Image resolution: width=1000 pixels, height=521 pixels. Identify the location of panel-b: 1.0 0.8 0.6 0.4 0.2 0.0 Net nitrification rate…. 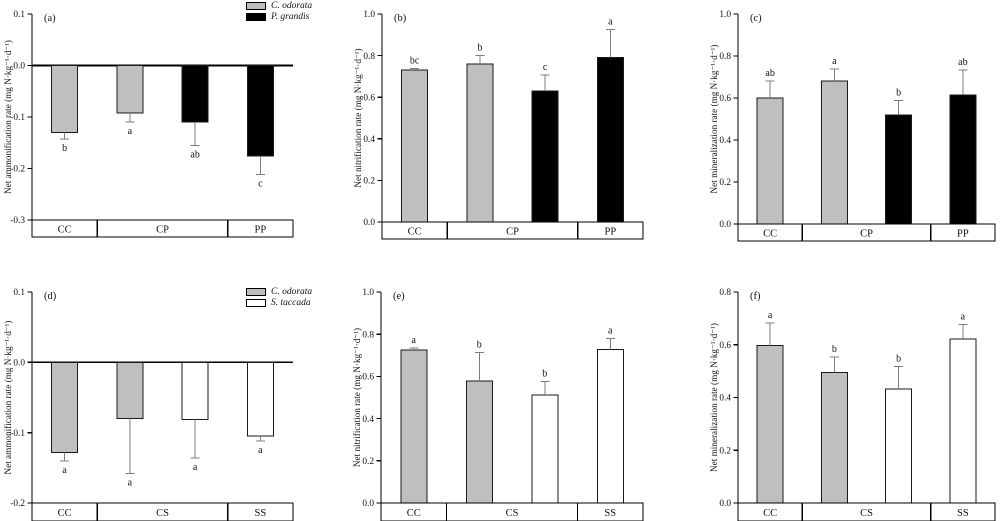
(498, 125).